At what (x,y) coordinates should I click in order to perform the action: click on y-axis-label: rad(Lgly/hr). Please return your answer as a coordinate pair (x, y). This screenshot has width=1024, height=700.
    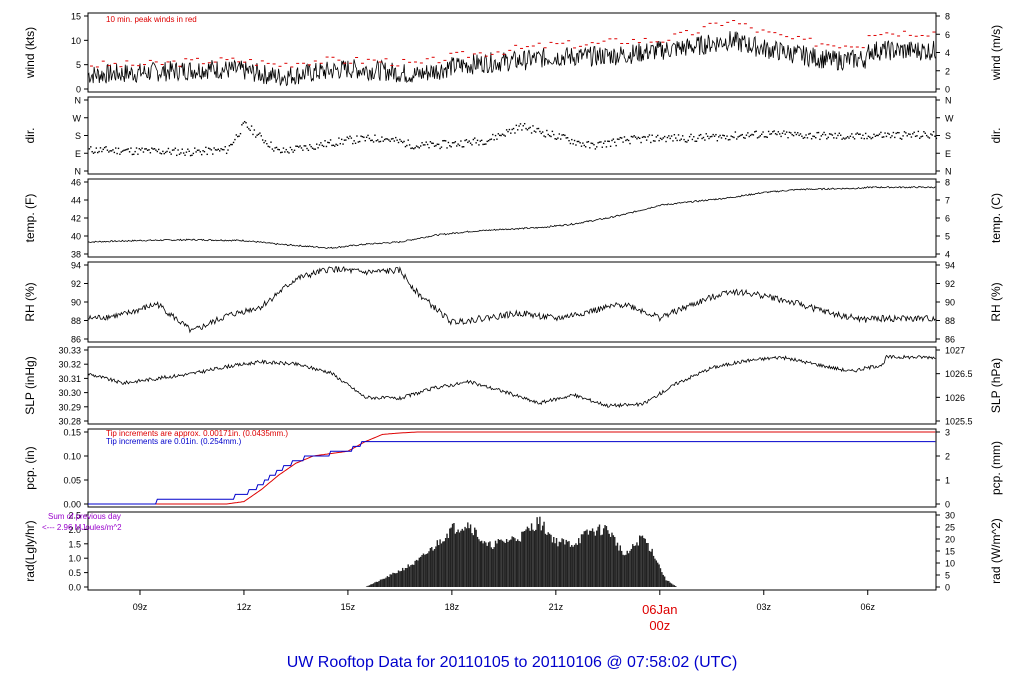
    Looking at the image, I should click on (30, 550).